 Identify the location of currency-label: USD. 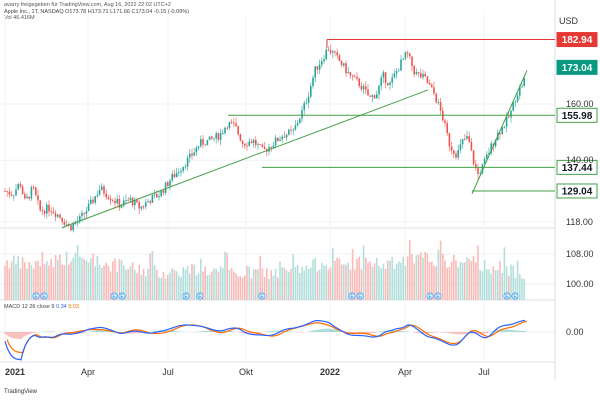
(568, 21).